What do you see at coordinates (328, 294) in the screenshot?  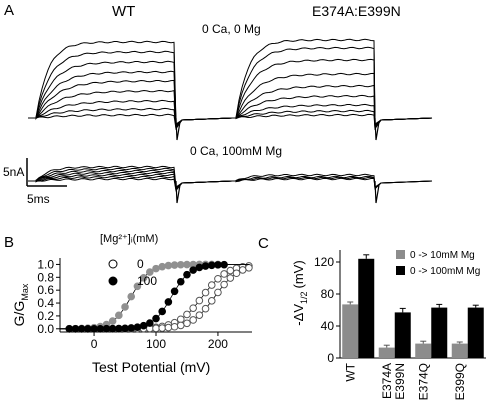 I see `bar-y-tick-label: 80` at bounding box center [328, 294].